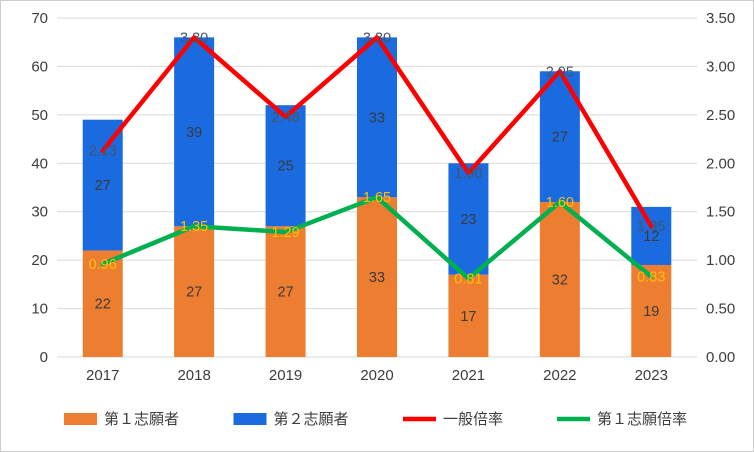 Image resolution: width=754 pixels, height=452 pixels. I want to click on line-data-label-first-choice-ratio: 1.35, so click(194, 227).